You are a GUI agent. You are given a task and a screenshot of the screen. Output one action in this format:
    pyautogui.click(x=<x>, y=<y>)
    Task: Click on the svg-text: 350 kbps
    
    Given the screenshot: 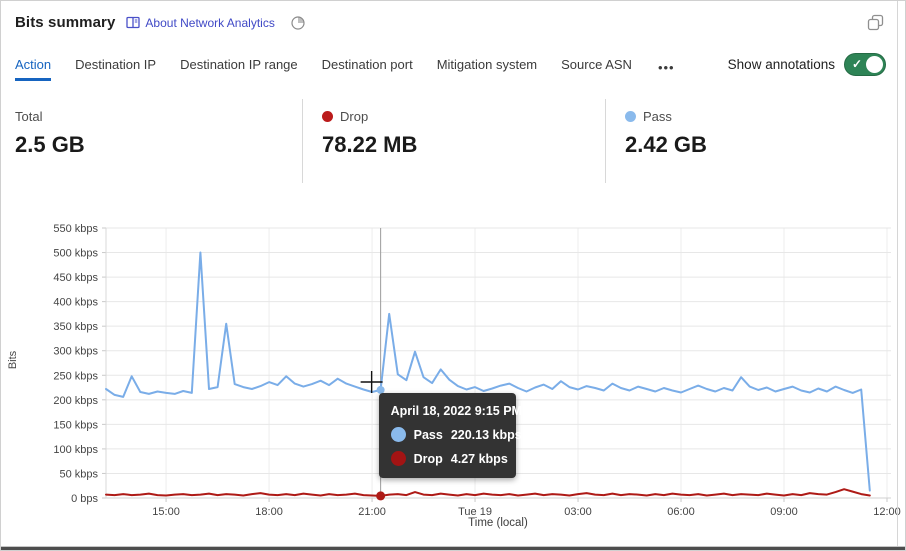 What is the action you would take?
    pyautogui.click(x=75, y=327)
    